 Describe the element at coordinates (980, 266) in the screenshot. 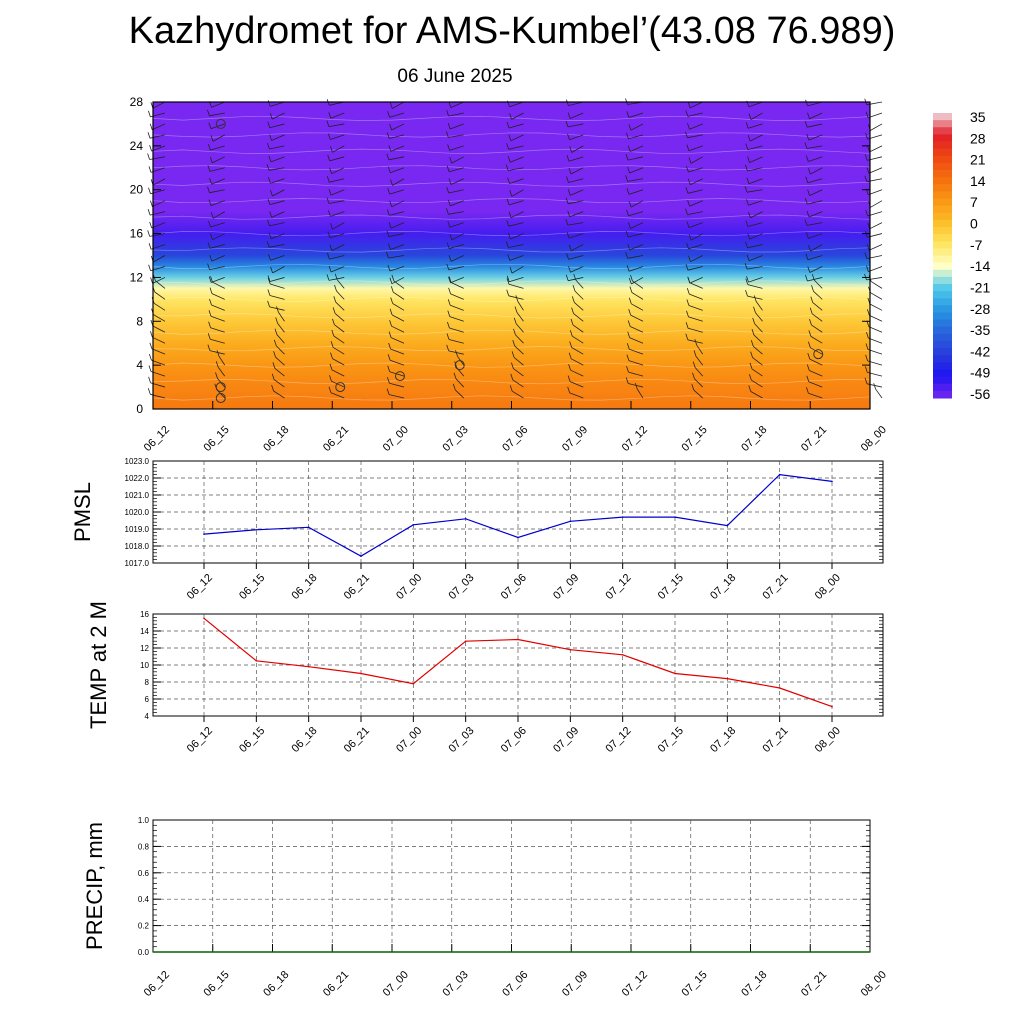

I see `colorbar-label: -14` at that location.